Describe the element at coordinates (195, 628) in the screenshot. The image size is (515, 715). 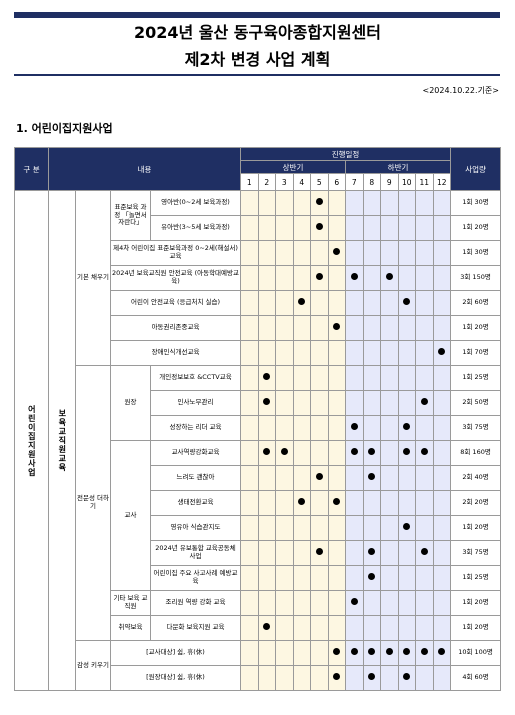
I see `content-cell: 다문화 보육지원 교육` at that location.